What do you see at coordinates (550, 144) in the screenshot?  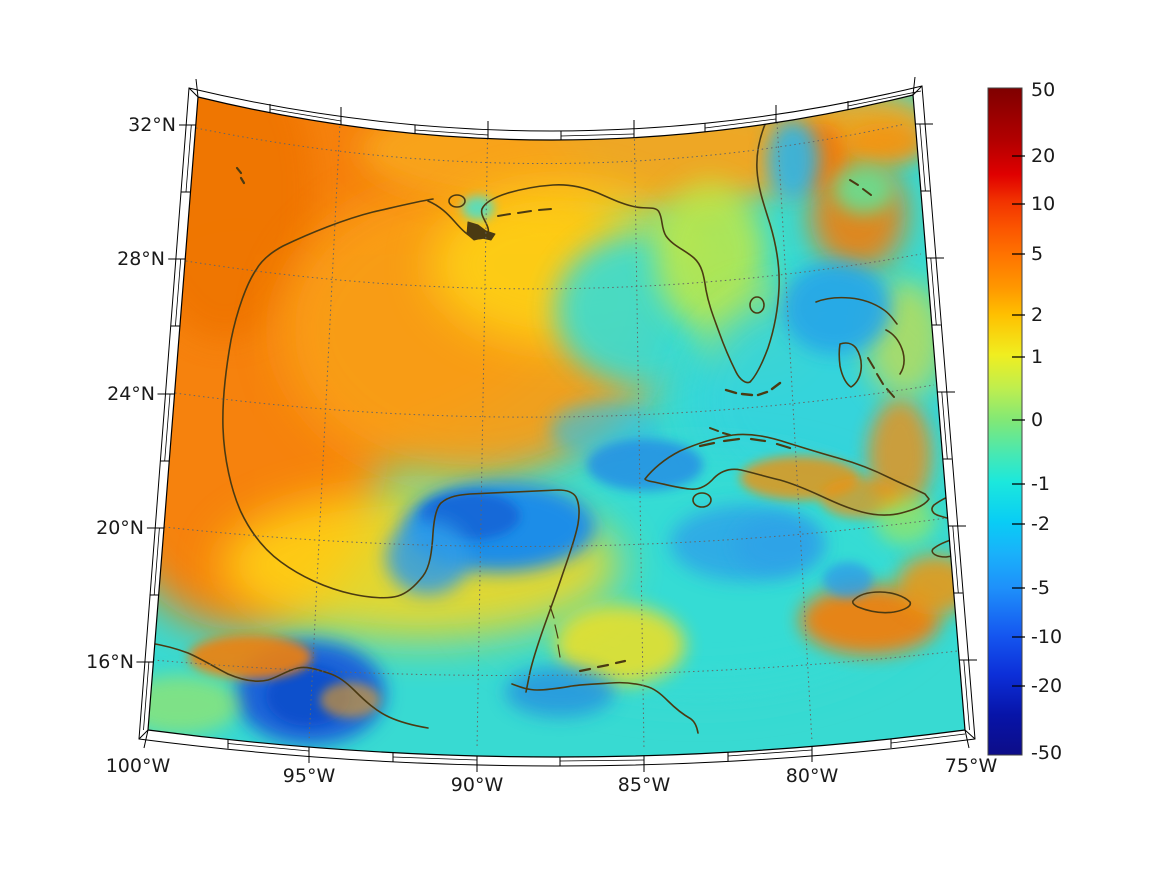 I see `gridline-lat-32n` at bounding box center [550, 144].